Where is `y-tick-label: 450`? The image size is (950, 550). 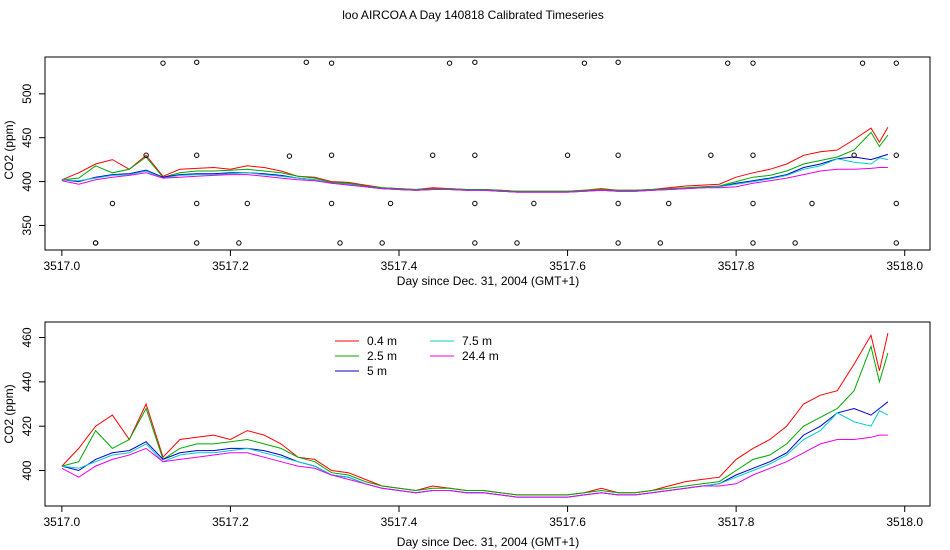 y-tick-label: 450 is located at coordinates (27, 137).